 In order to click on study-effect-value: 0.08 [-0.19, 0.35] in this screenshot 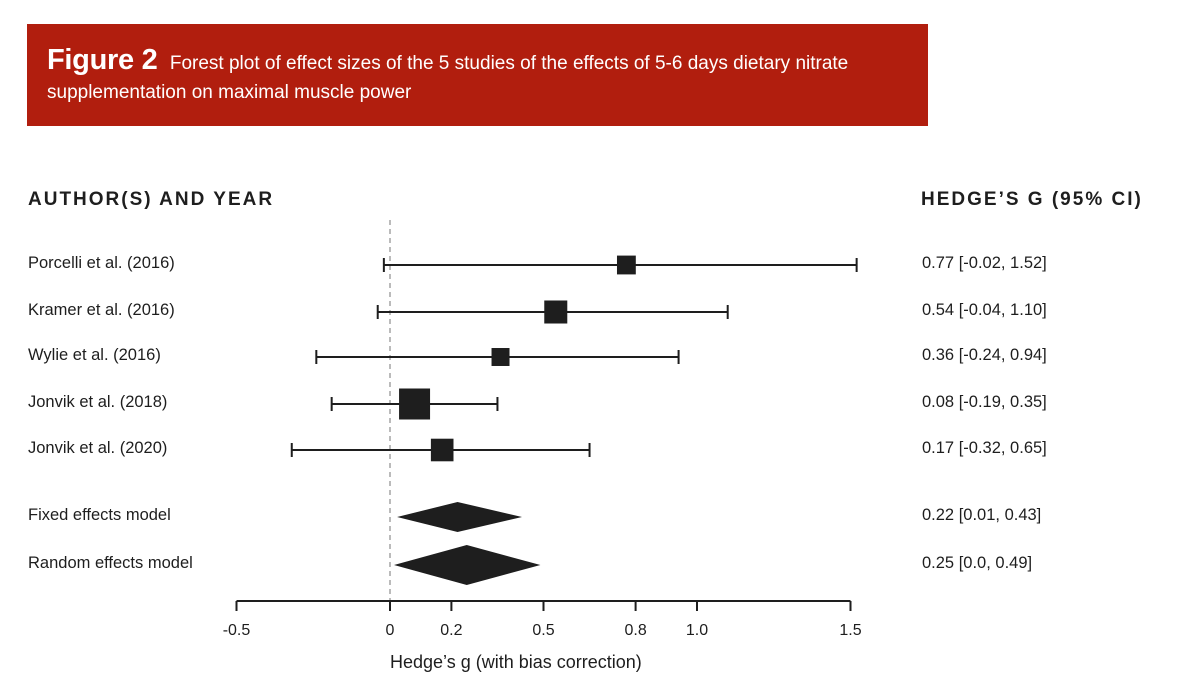, I will do `click(984, 402)`.